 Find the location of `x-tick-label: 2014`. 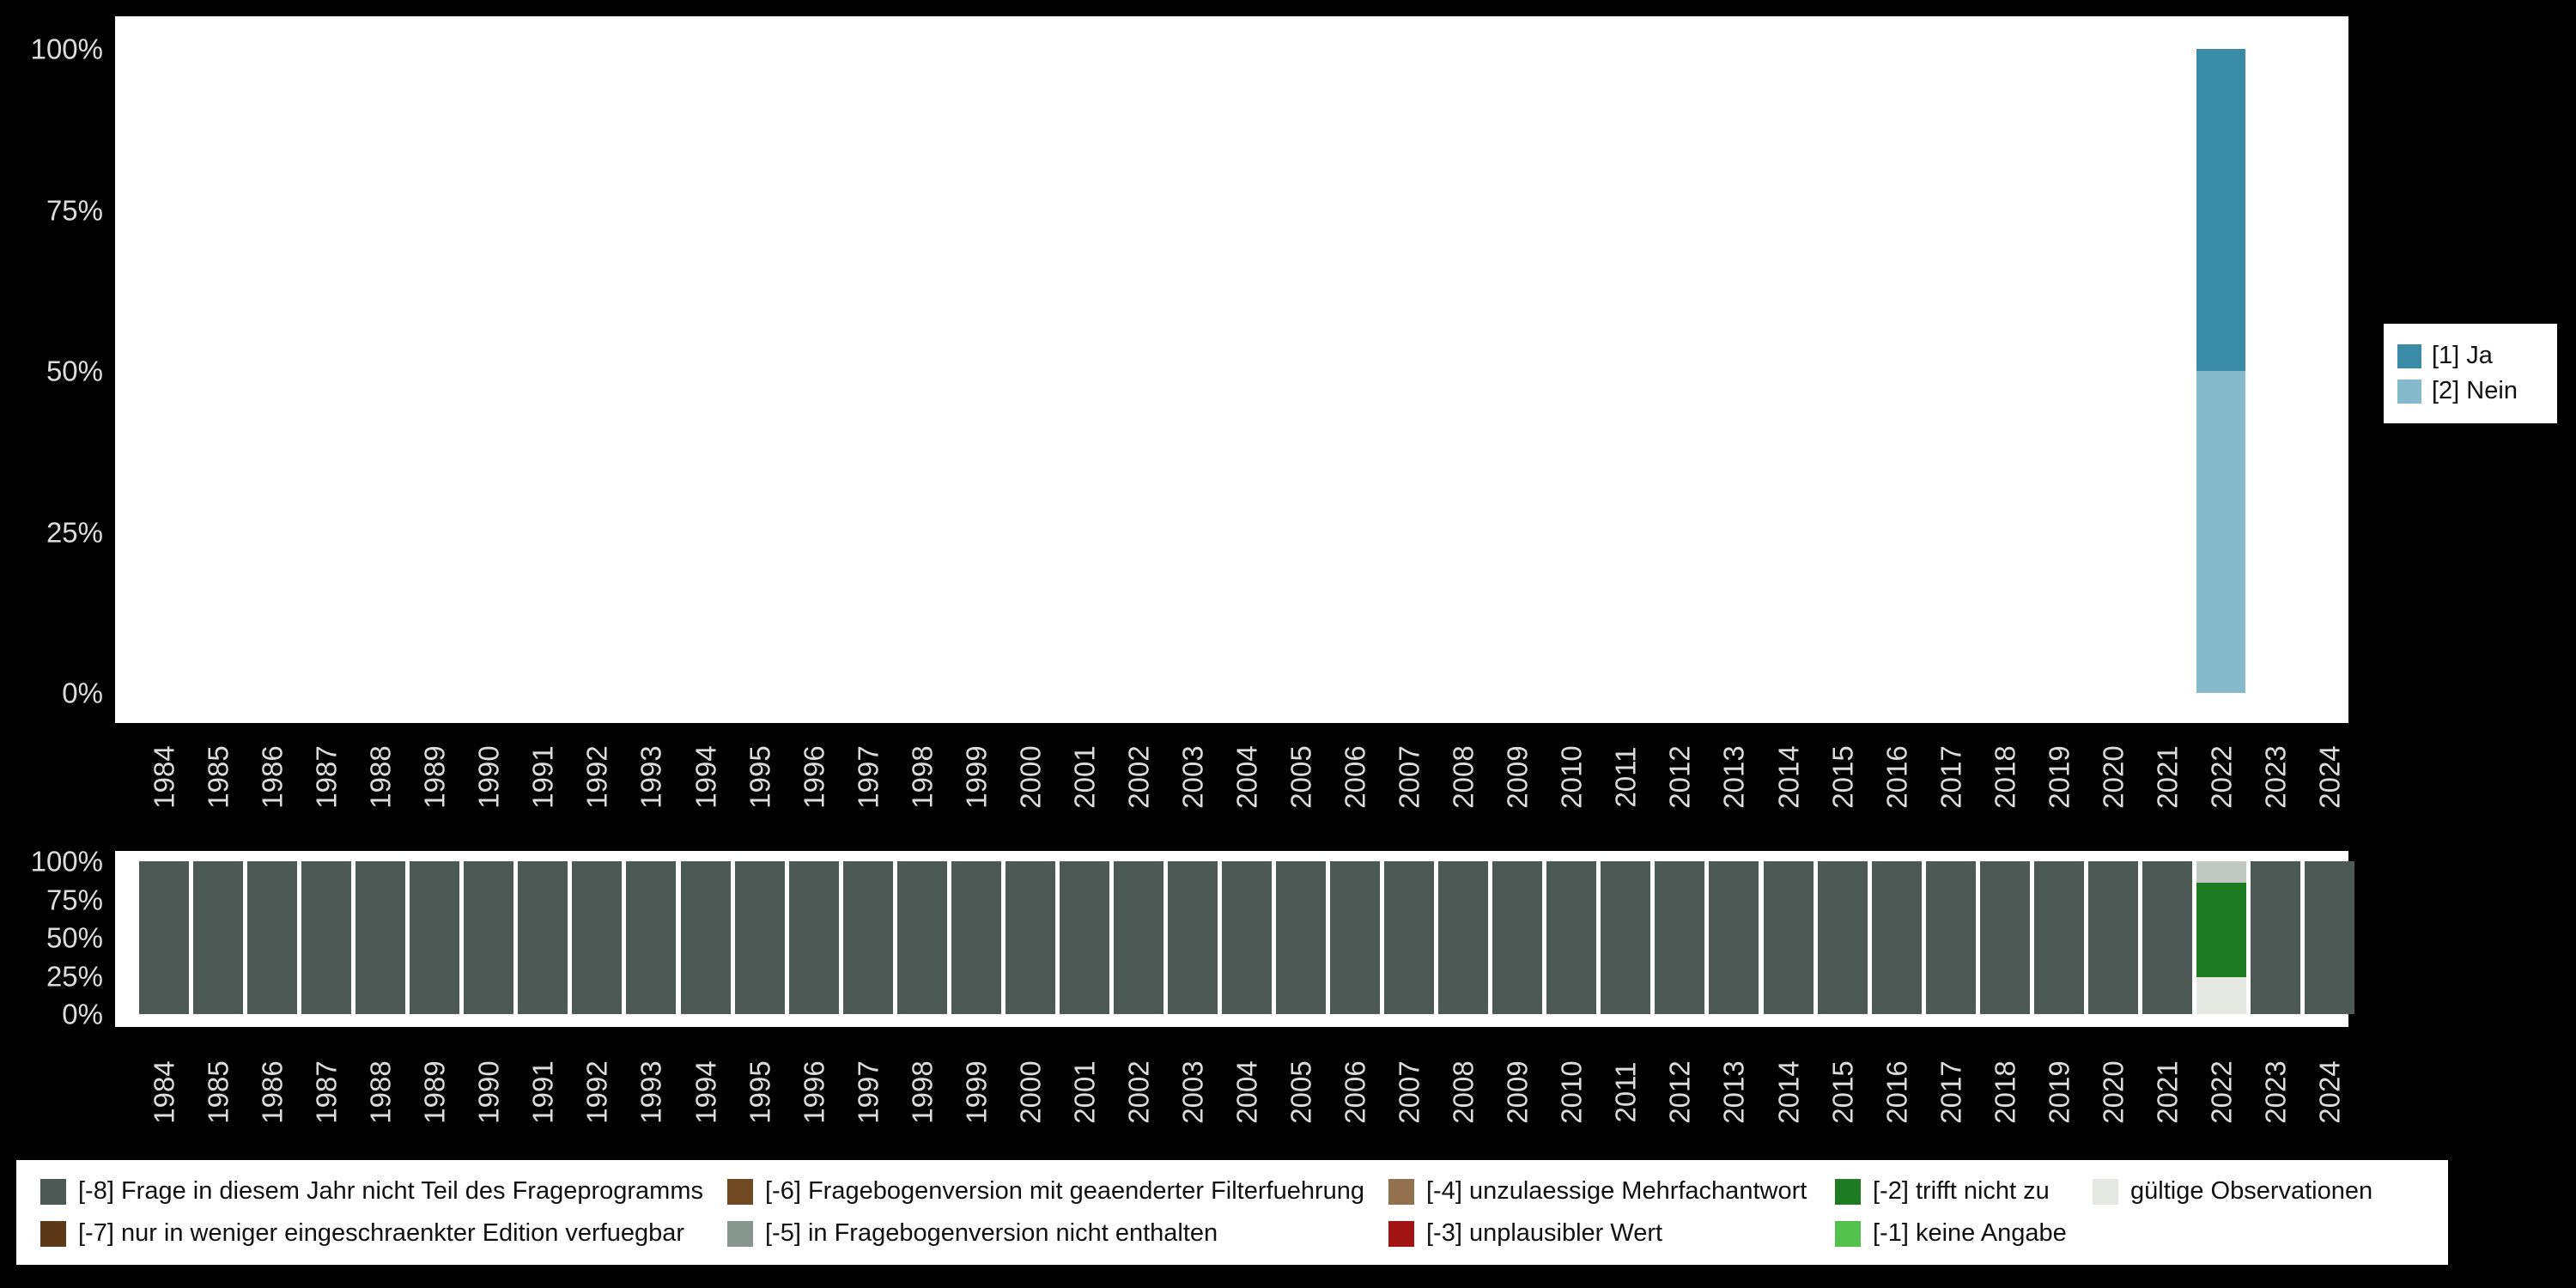

x-tick-label: 2014 is located at coordinates (1788, 1092).